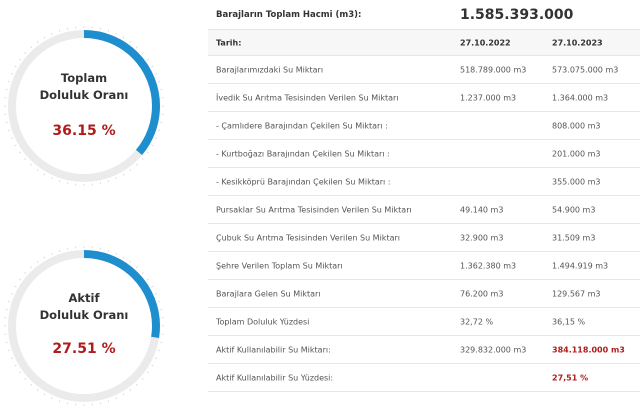  Describe the element at coordinates (84, 131) in the screenshot. I see `gauge-value: 36.15 %` at that location.